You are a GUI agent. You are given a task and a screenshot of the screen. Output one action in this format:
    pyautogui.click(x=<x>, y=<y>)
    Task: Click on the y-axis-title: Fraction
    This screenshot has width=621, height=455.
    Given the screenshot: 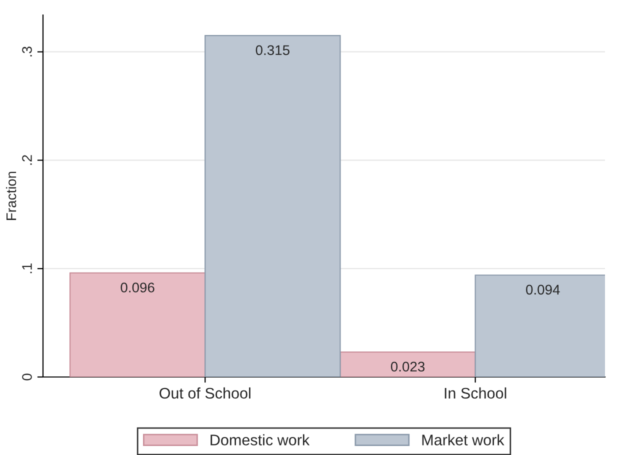 What is the action you would take?
    pyautogui.click(x=11, y=196)
    